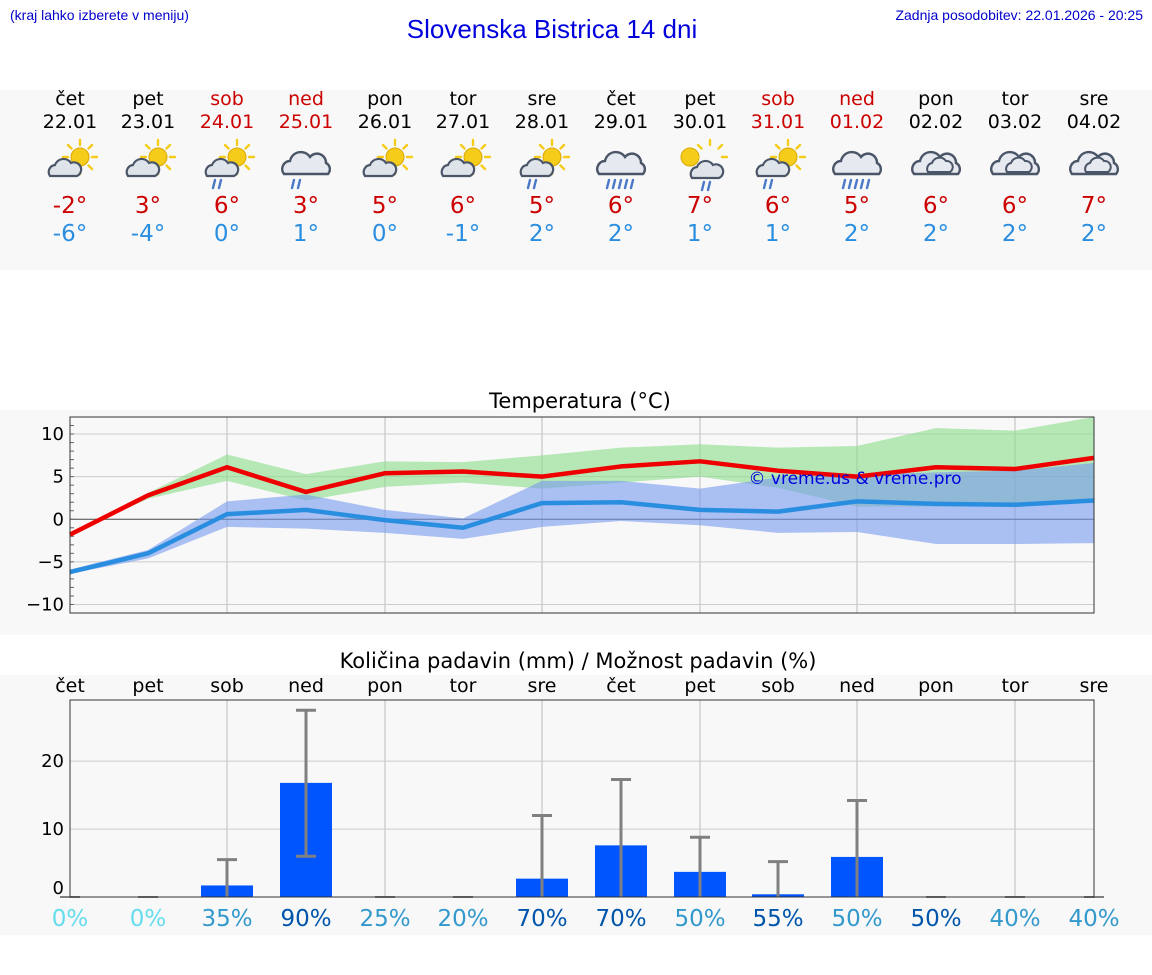  Describe the element at coordinates (306, 122) in the screenshot. I see `forecast-date: 25.01` at that location.